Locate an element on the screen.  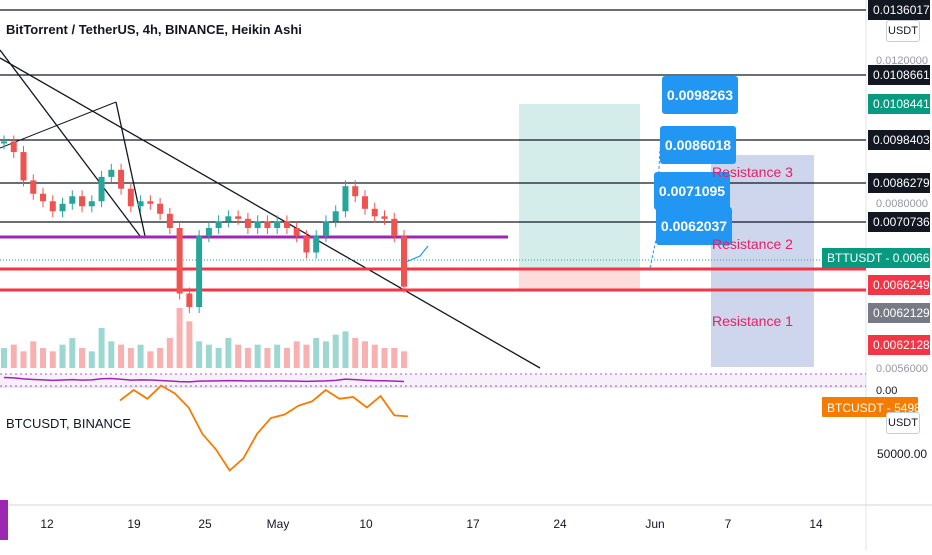
price-tag-label: 0.0062129 is located at coordinates (901, 313).